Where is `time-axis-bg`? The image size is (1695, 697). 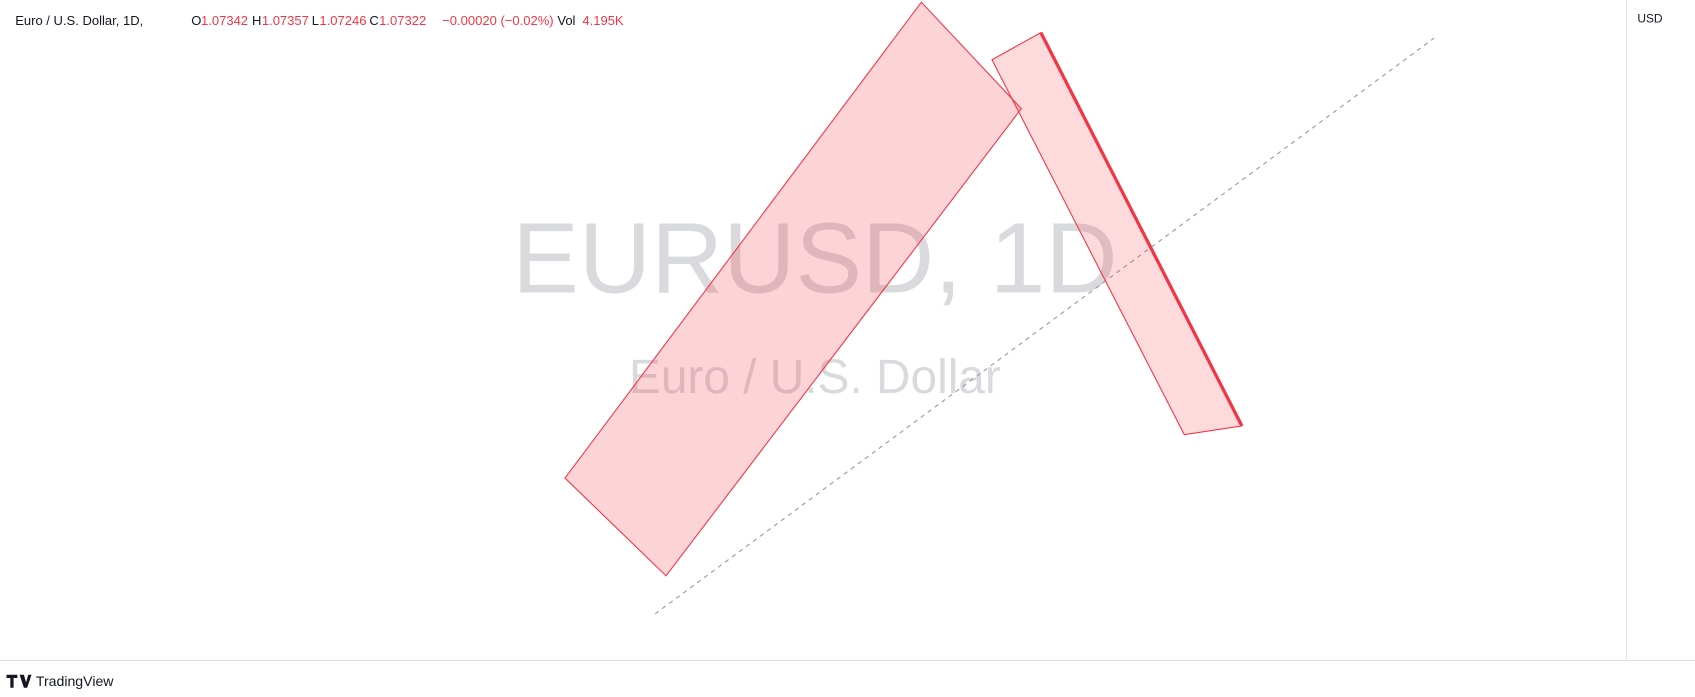
time-axis-bg is located at coordinates (847, 665).